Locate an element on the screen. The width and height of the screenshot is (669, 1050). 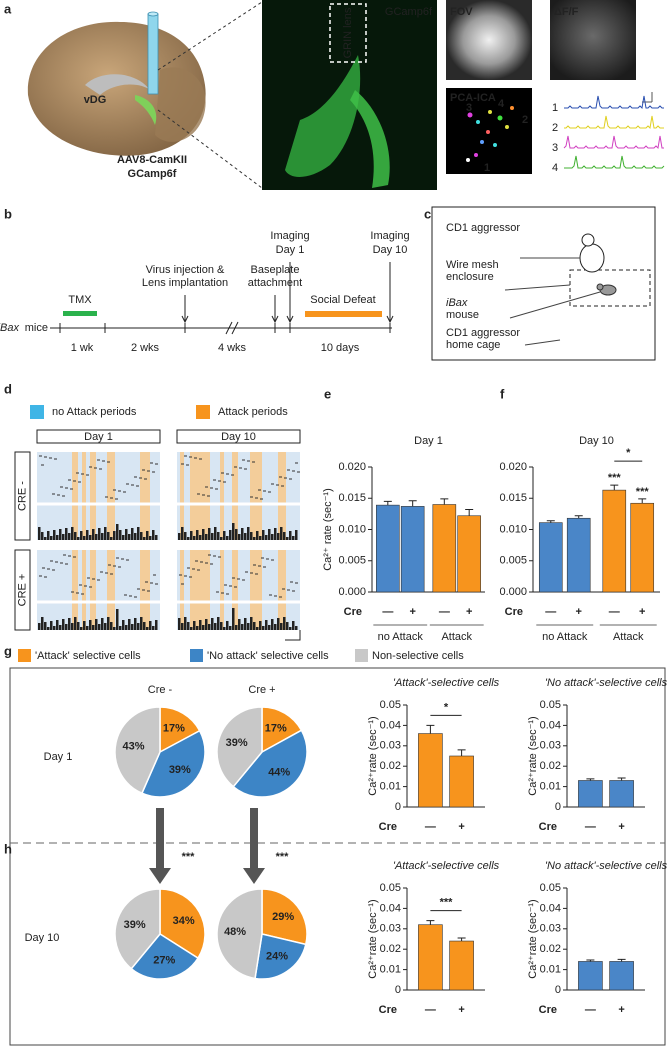
event-label: TMX is located at coordinates (80, 300).